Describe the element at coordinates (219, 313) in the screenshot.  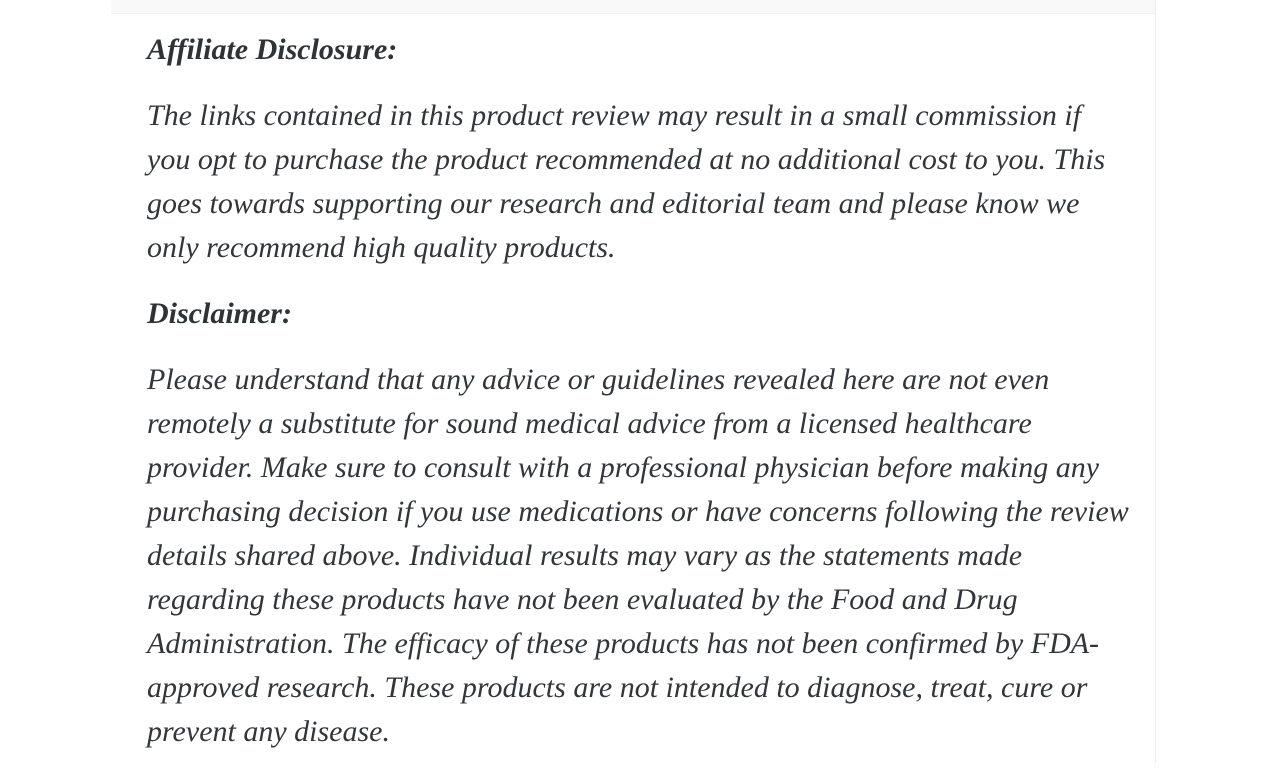
I see `disclaimer-heading: Disclaimer:` at that location.